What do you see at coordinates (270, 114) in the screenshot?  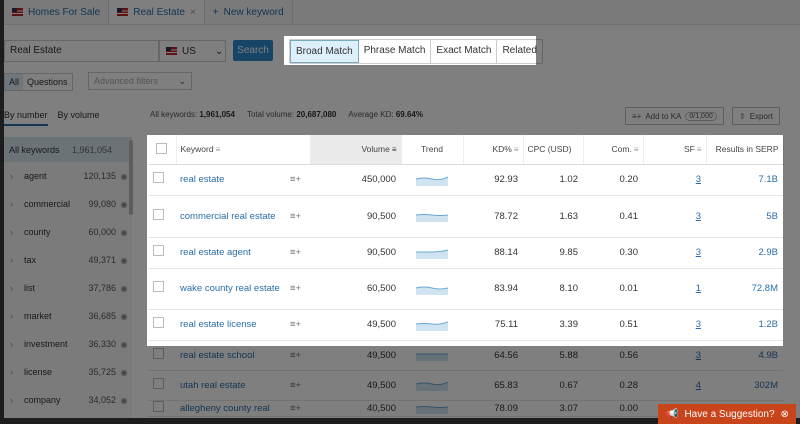 I see `label: Total volume:` at bounding box center [270, 114].